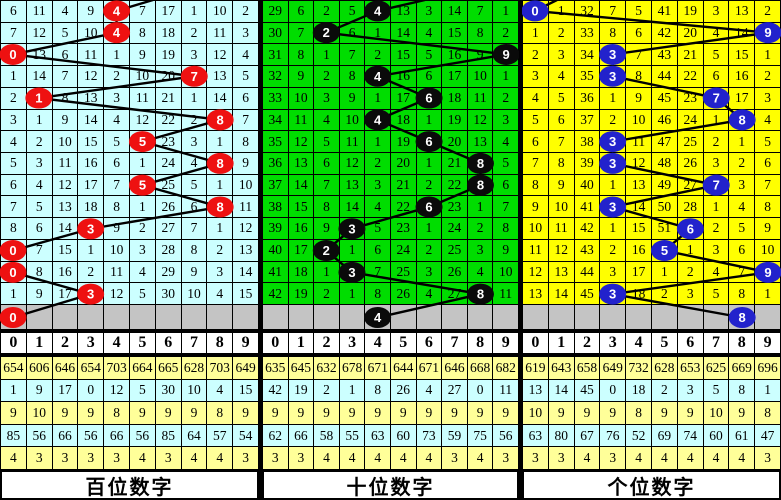  Describe the element at coordinates (536, 142) in the screenshot. I see `grid-cell: 6` at that location.